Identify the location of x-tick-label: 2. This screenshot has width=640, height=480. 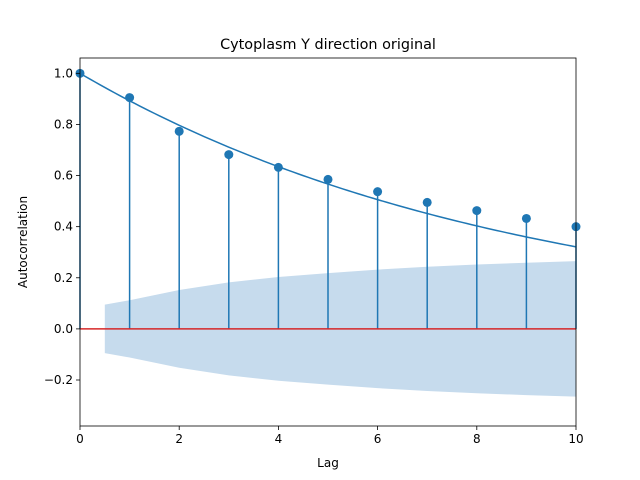
(179, 439).